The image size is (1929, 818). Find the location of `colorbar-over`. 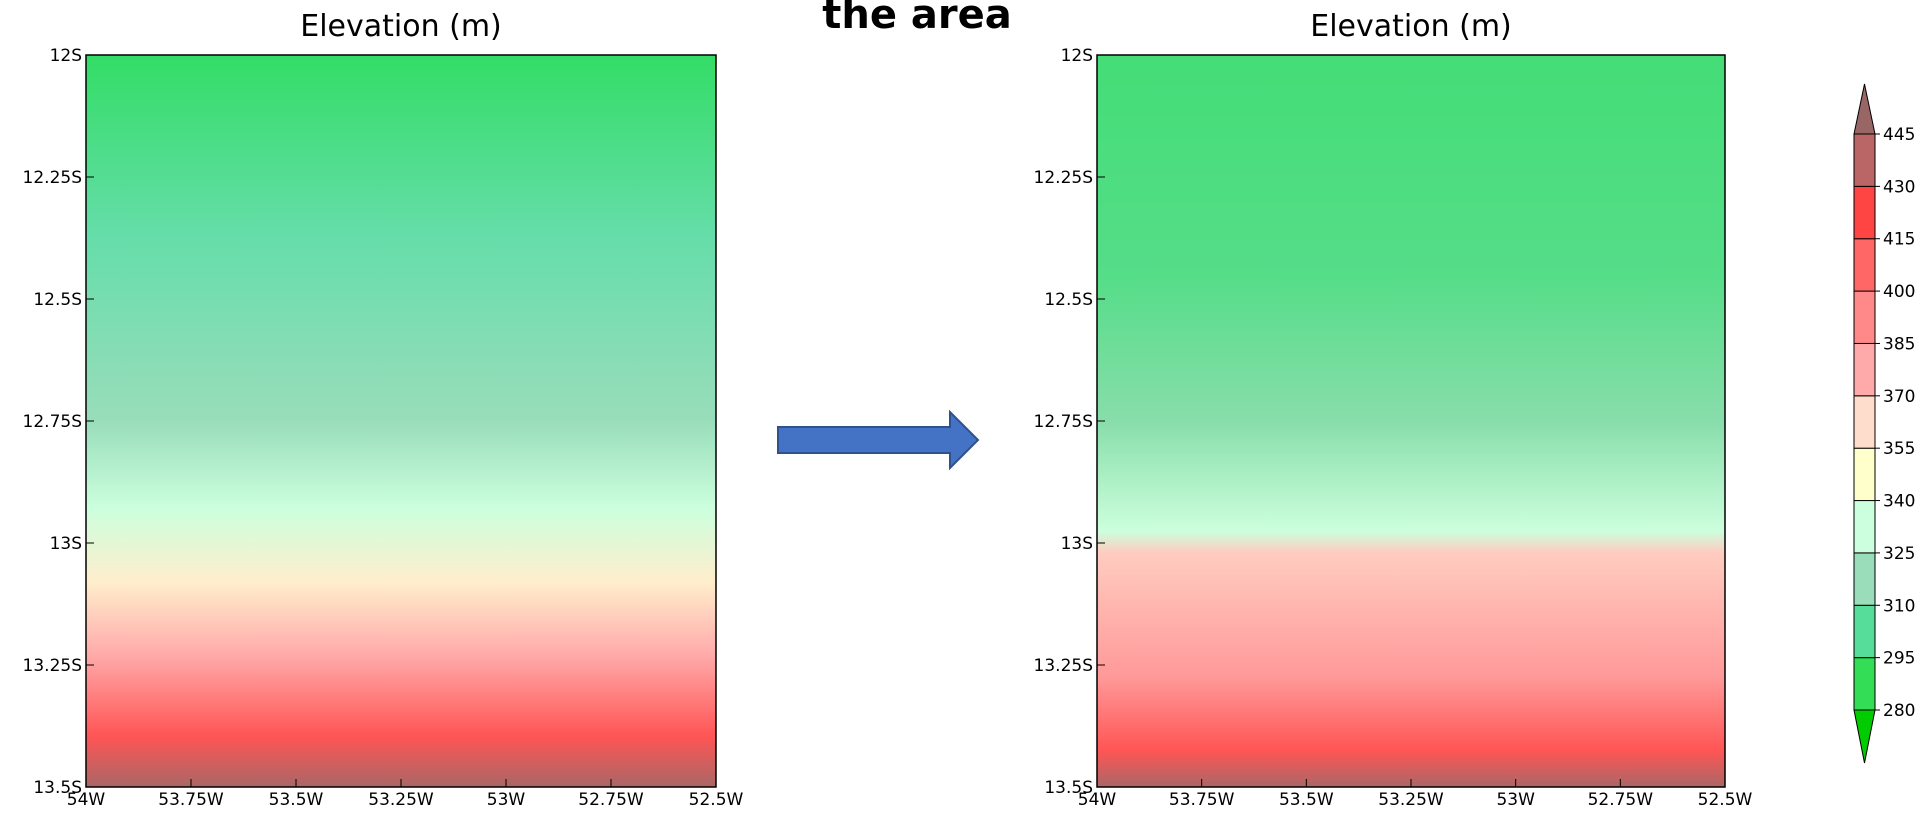

colorbar-over is located at coordinates (1864, 109).